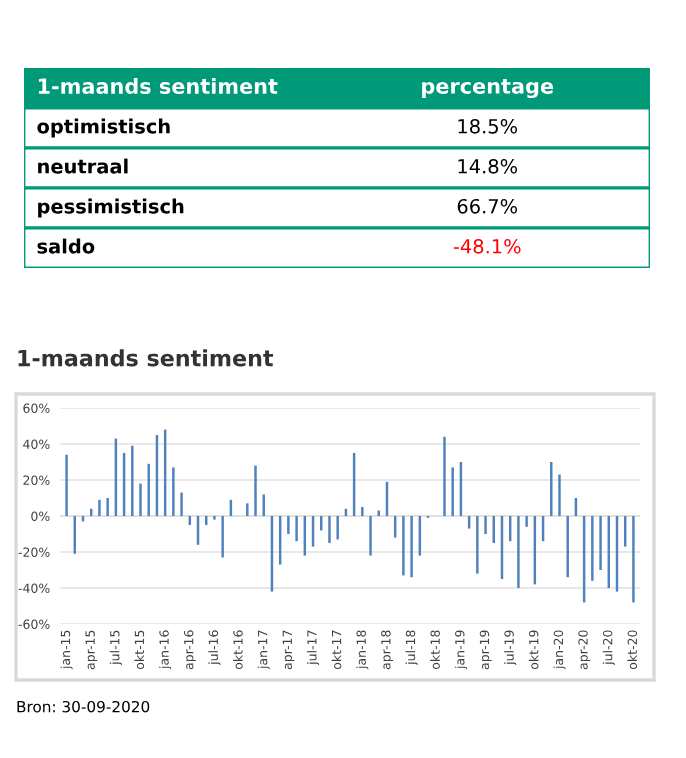 The width and height of the screenshot is (686, 758). What do you see at coordinates (158, 86) in the screenshot?
I see `text: 1-maands sentiment` at bounding box center [158, 86].